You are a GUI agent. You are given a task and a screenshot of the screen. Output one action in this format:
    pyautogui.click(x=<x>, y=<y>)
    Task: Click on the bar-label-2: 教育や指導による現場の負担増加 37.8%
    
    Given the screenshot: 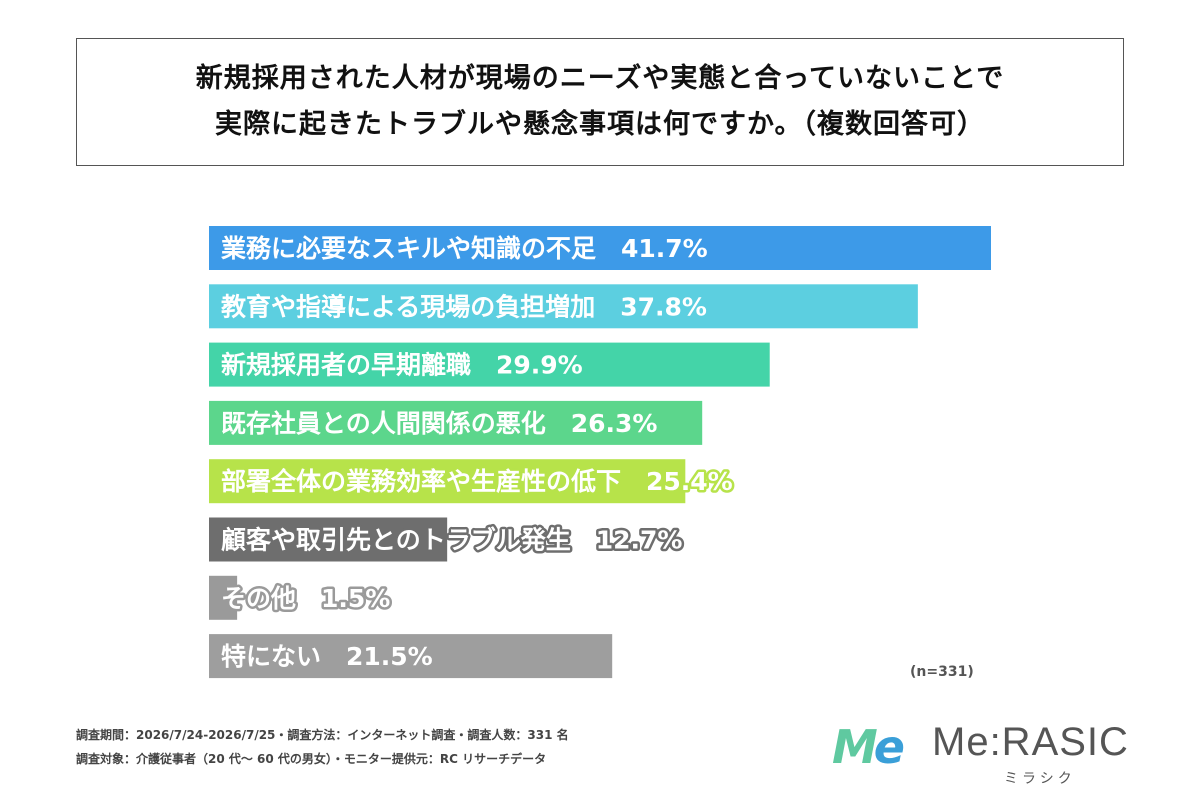 What is the action you would take?
    pyautogui.click(x=464, y=306)
    